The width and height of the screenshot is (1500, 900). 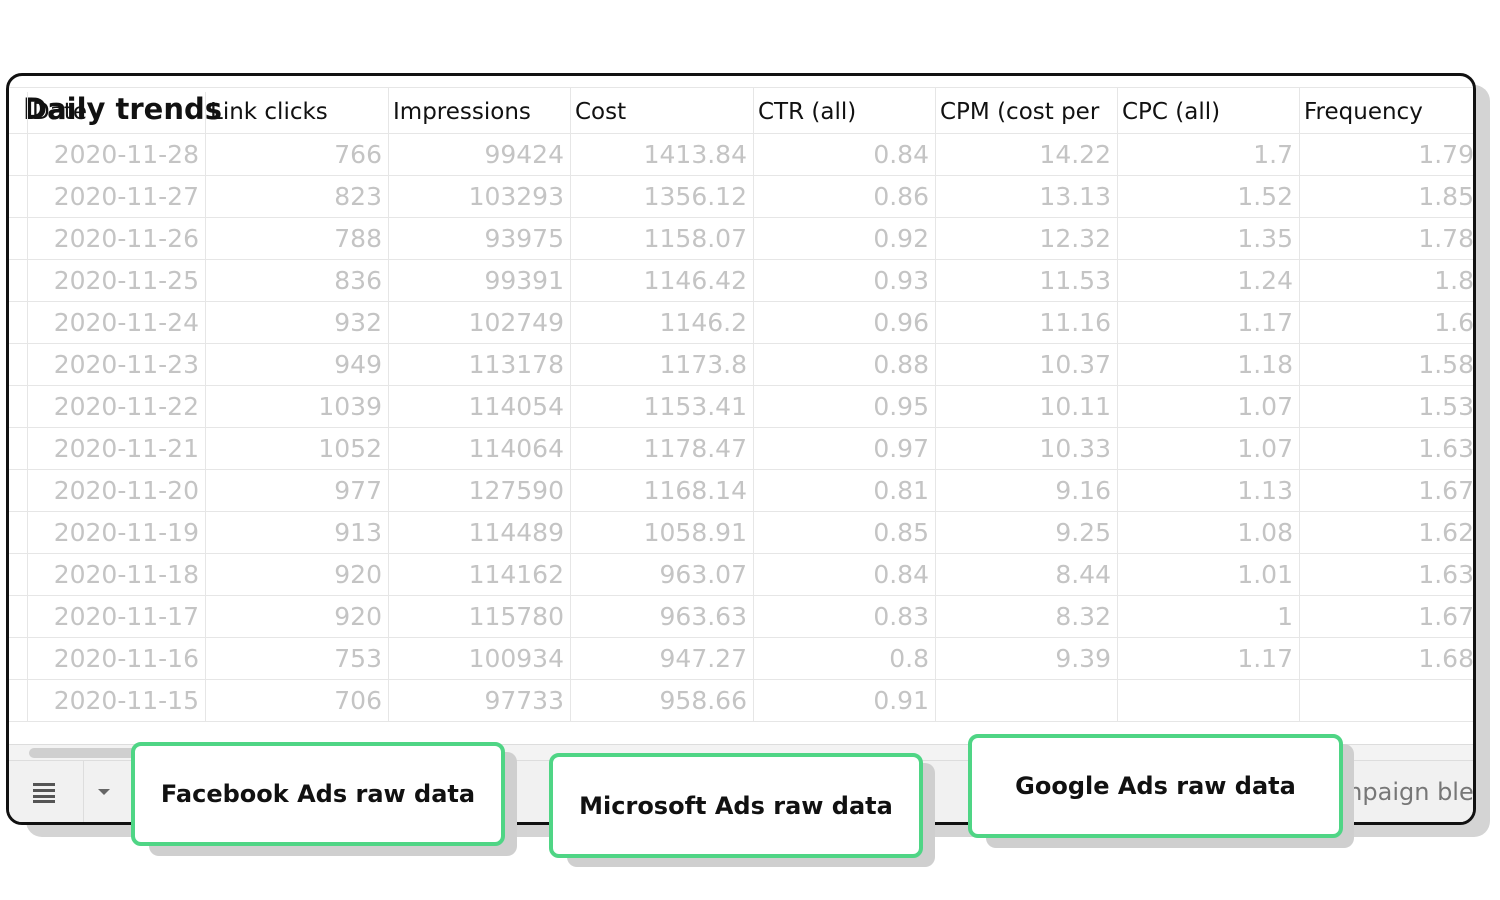 What do you see at coordinates (845, 449) in the screenshot?
I see `cell: 0.97` at bounding box center [845, 449].